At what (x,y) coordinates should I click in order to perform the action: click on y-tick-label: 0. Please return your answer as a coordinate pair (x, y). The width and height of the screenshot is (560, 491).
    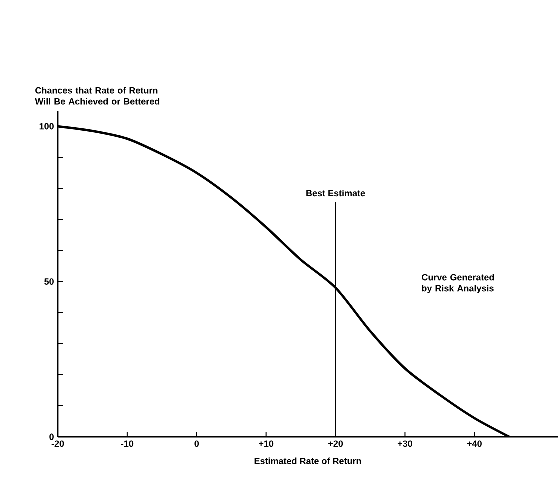
    Looking at the image, I should click on (52, 437).